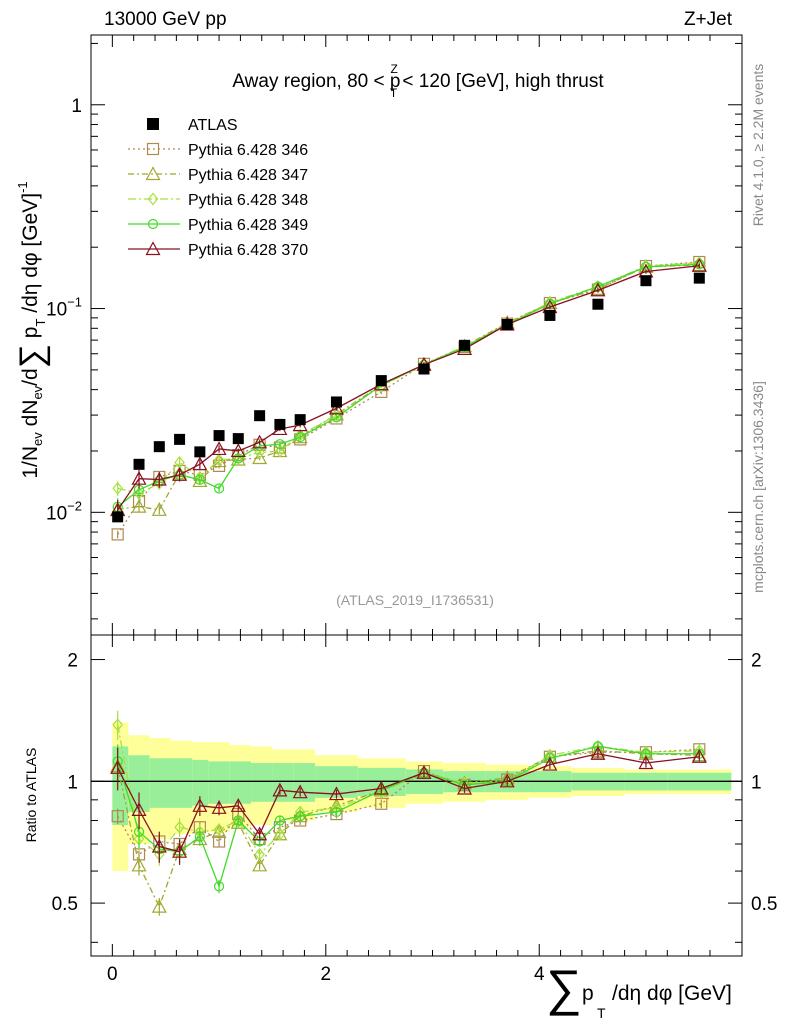 This screenshot has height=1029, width=786. Describe the element at coordinates (539, 974) in the screenshot. I see `x-tick-label: 4` at that location.